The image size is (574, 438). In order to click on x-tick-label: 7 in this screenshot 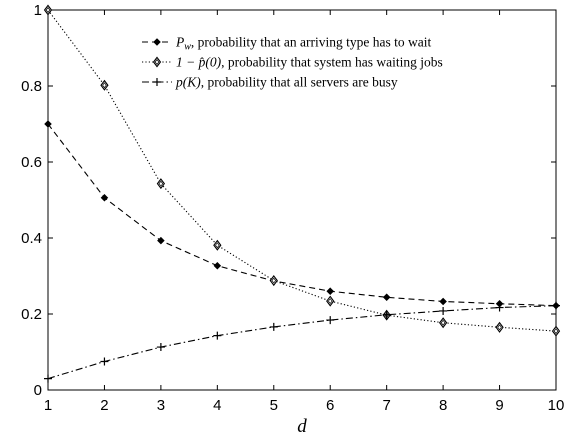, I will do `click(386, 405)`.